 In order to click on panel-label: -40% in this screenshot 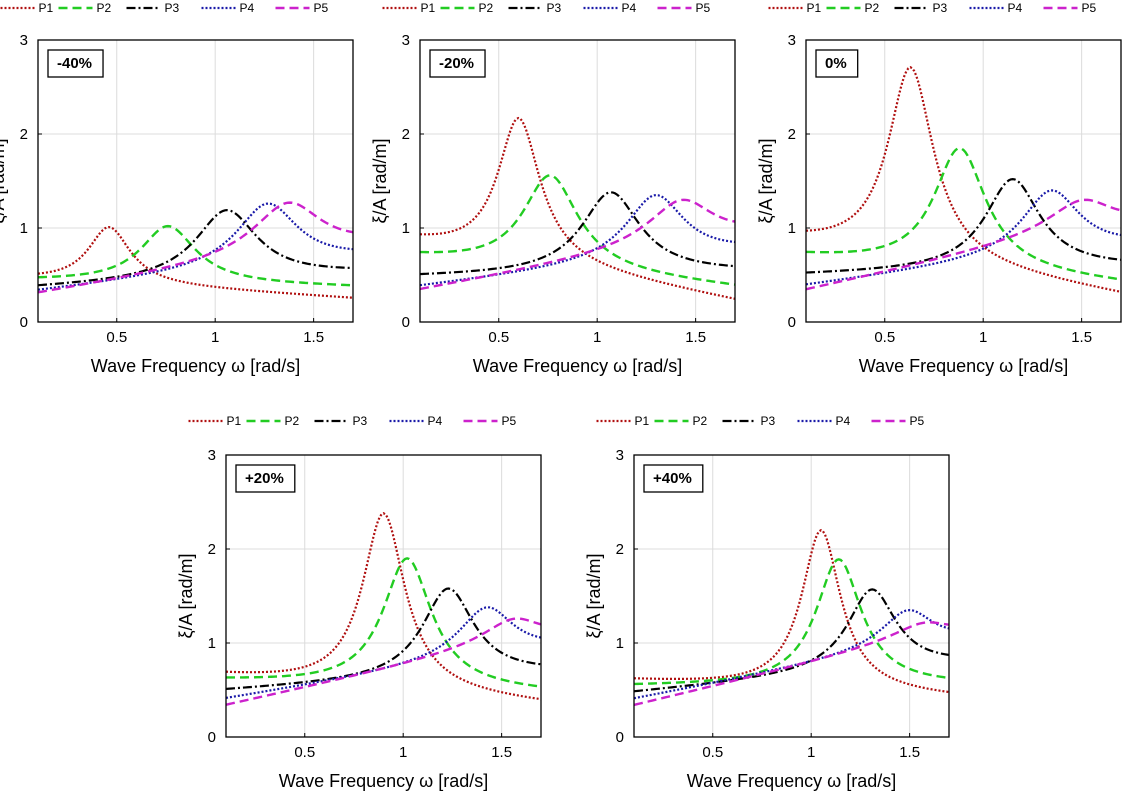, I will do `click(74, 63)`.